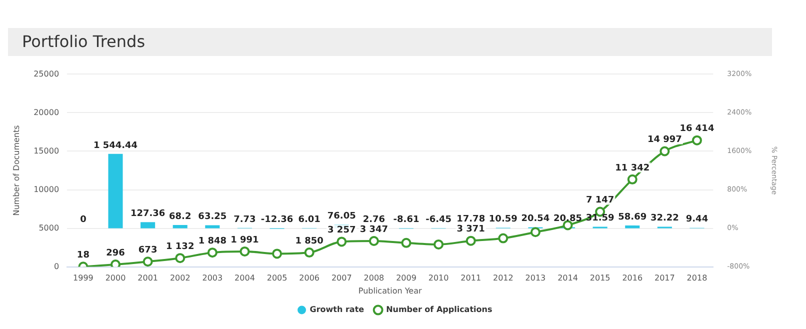 This screenshot has width=806, height=329. I want to click on data-label: 1 544.44, so click(115, 145).